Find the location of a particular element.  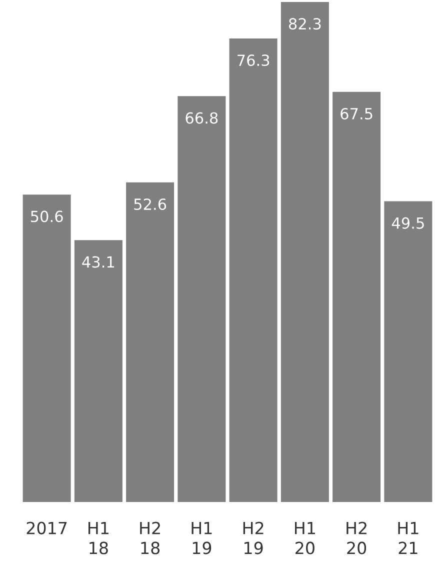

x-tick-label: H1 18 is located at coordinates (98, 538).